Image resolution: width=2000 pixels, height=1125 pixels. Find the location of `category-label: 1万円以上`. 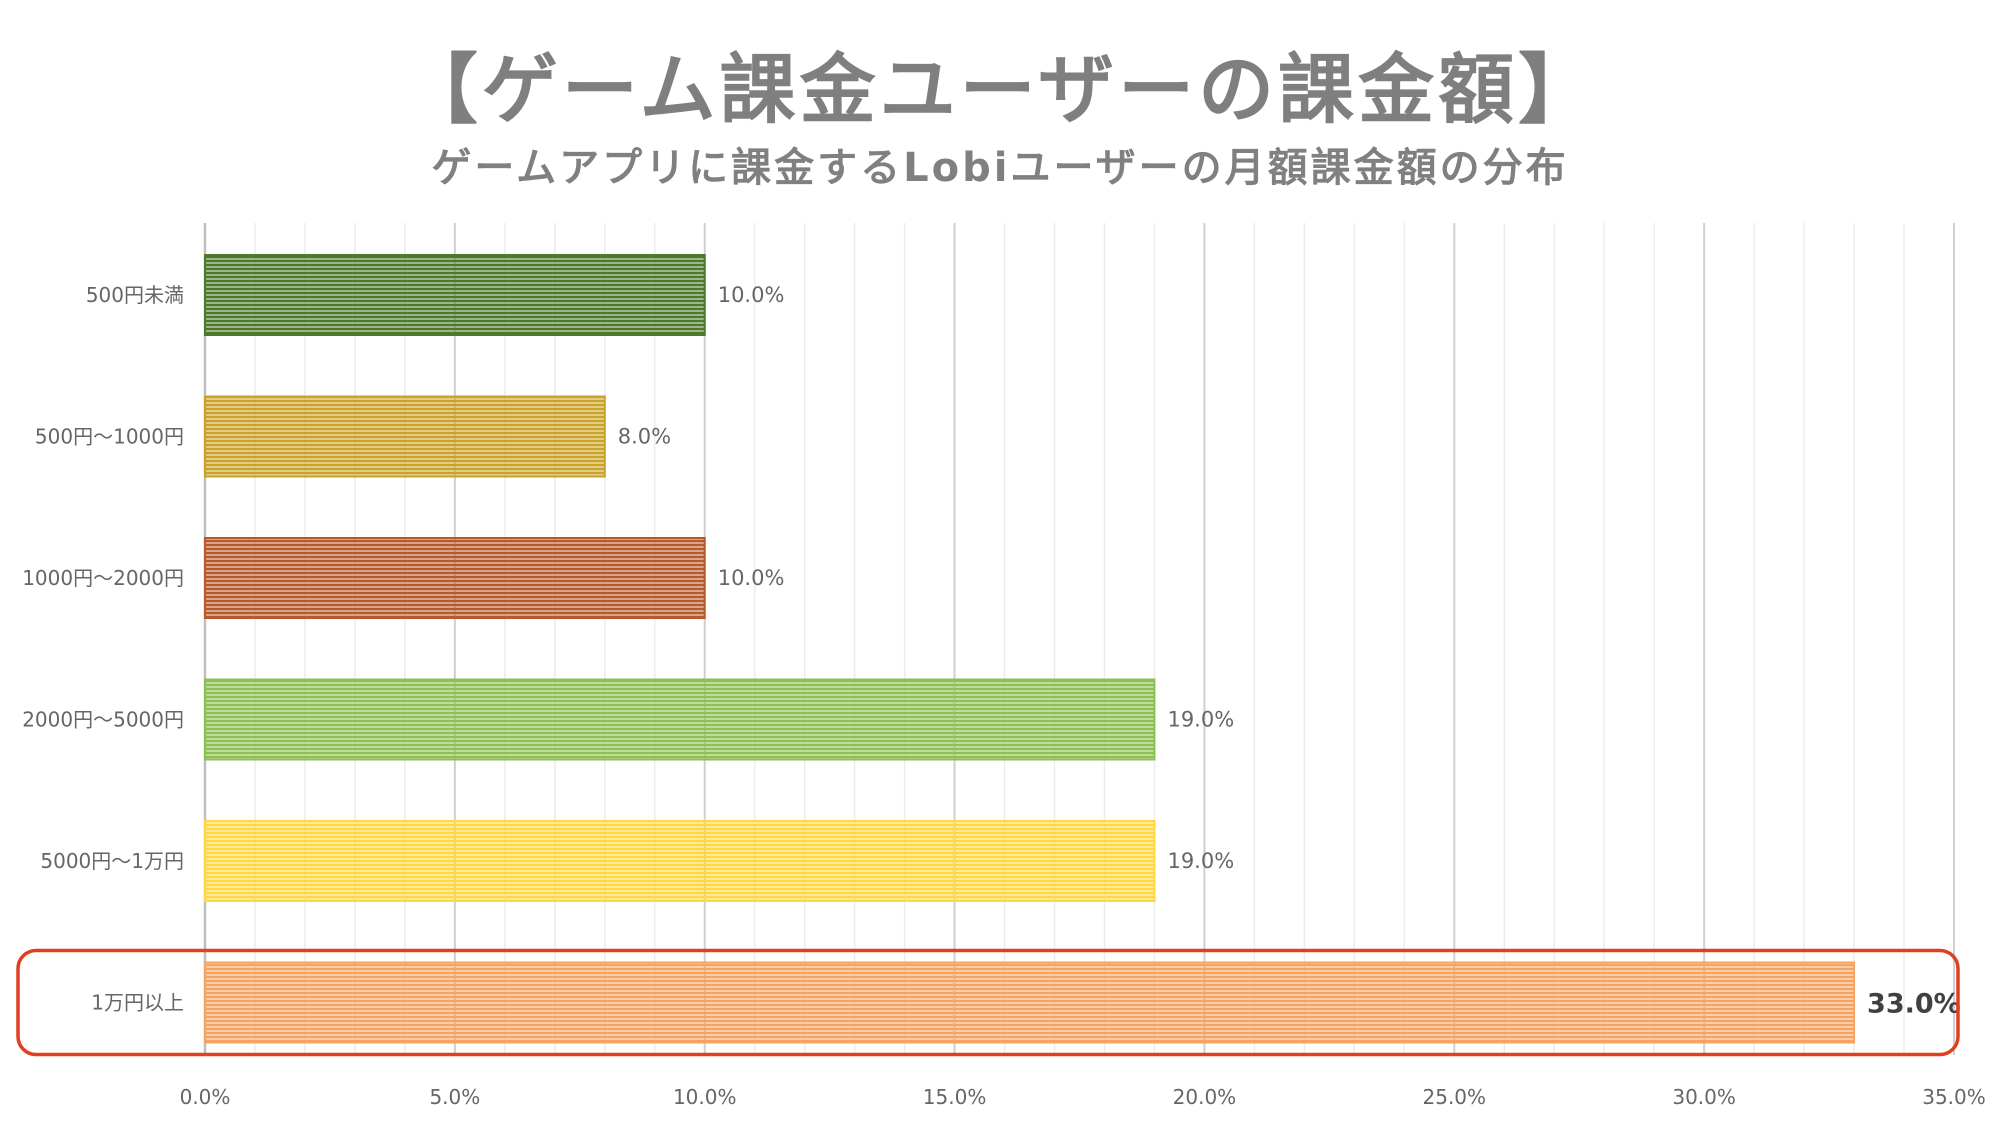

category-label: 1万円以上 is located at coordinates (137, 1003).